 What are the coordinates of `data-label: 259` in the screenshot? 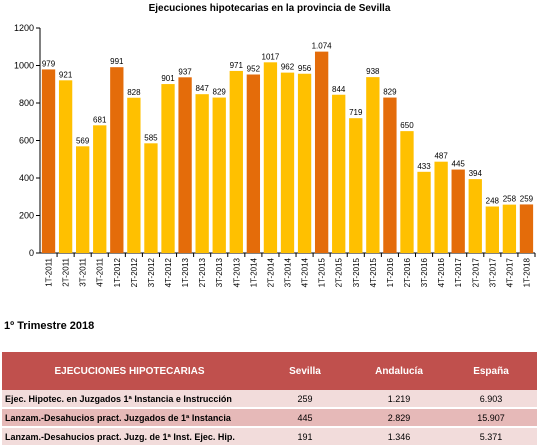 It's located at (527, 198).